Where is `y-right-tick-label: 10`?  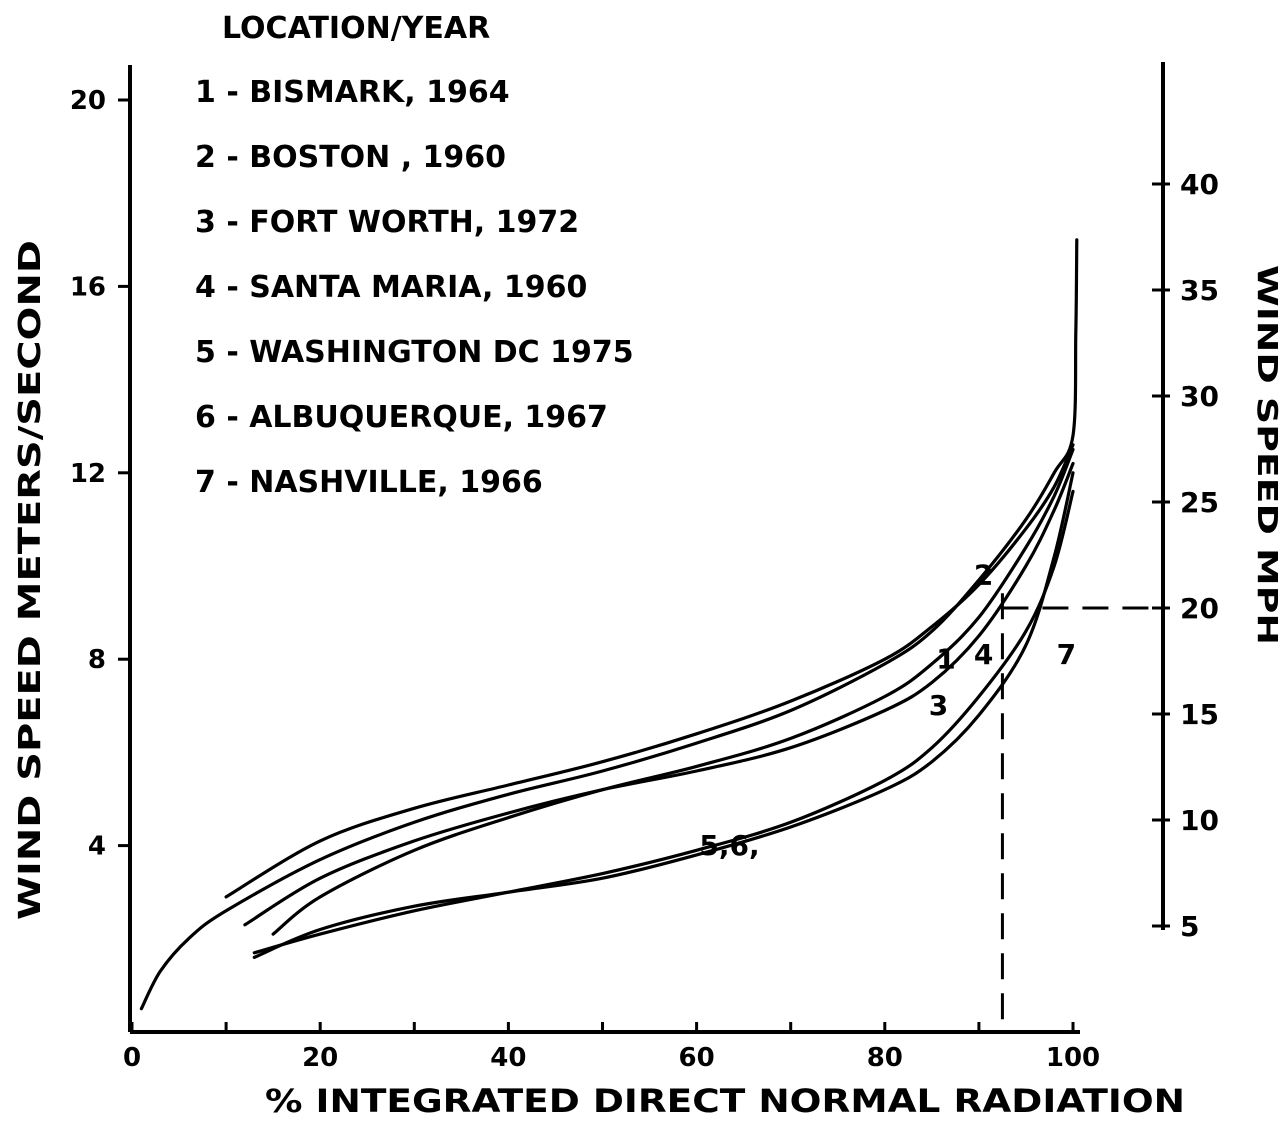 y-right-tick-label: 10 is located at coordinates (1199, 820).